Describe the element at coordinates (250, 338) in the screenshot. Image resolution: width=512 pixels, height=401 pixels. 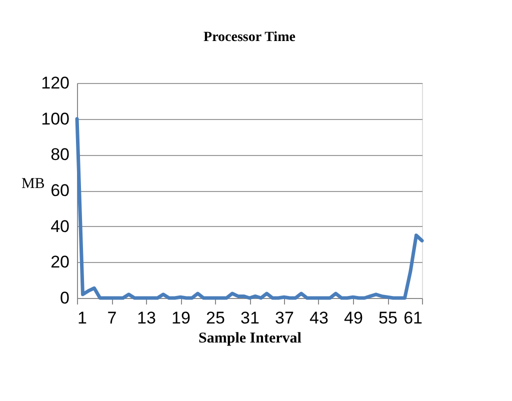
I see `x-axis-title: Sample Interval` at that location.